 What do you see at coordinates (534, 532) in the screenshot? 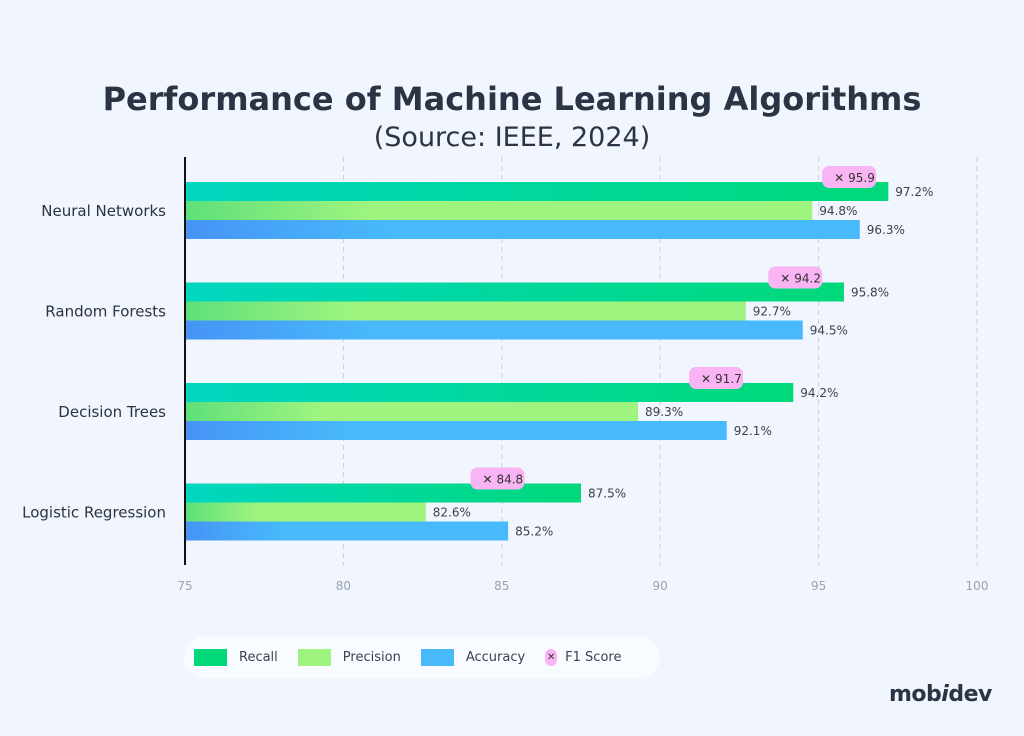
I see `bar-value-label: 85.2%` at bounding box center [534, 532].